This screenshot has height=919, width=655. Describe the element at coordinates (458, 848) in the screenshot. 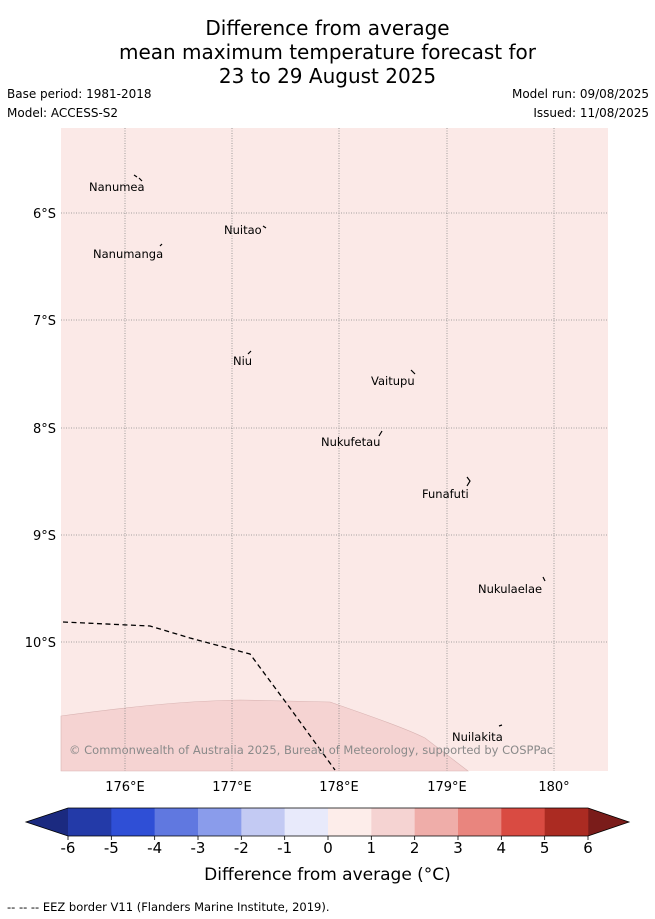

I see `colorbar-tick-label: 3` at that location.